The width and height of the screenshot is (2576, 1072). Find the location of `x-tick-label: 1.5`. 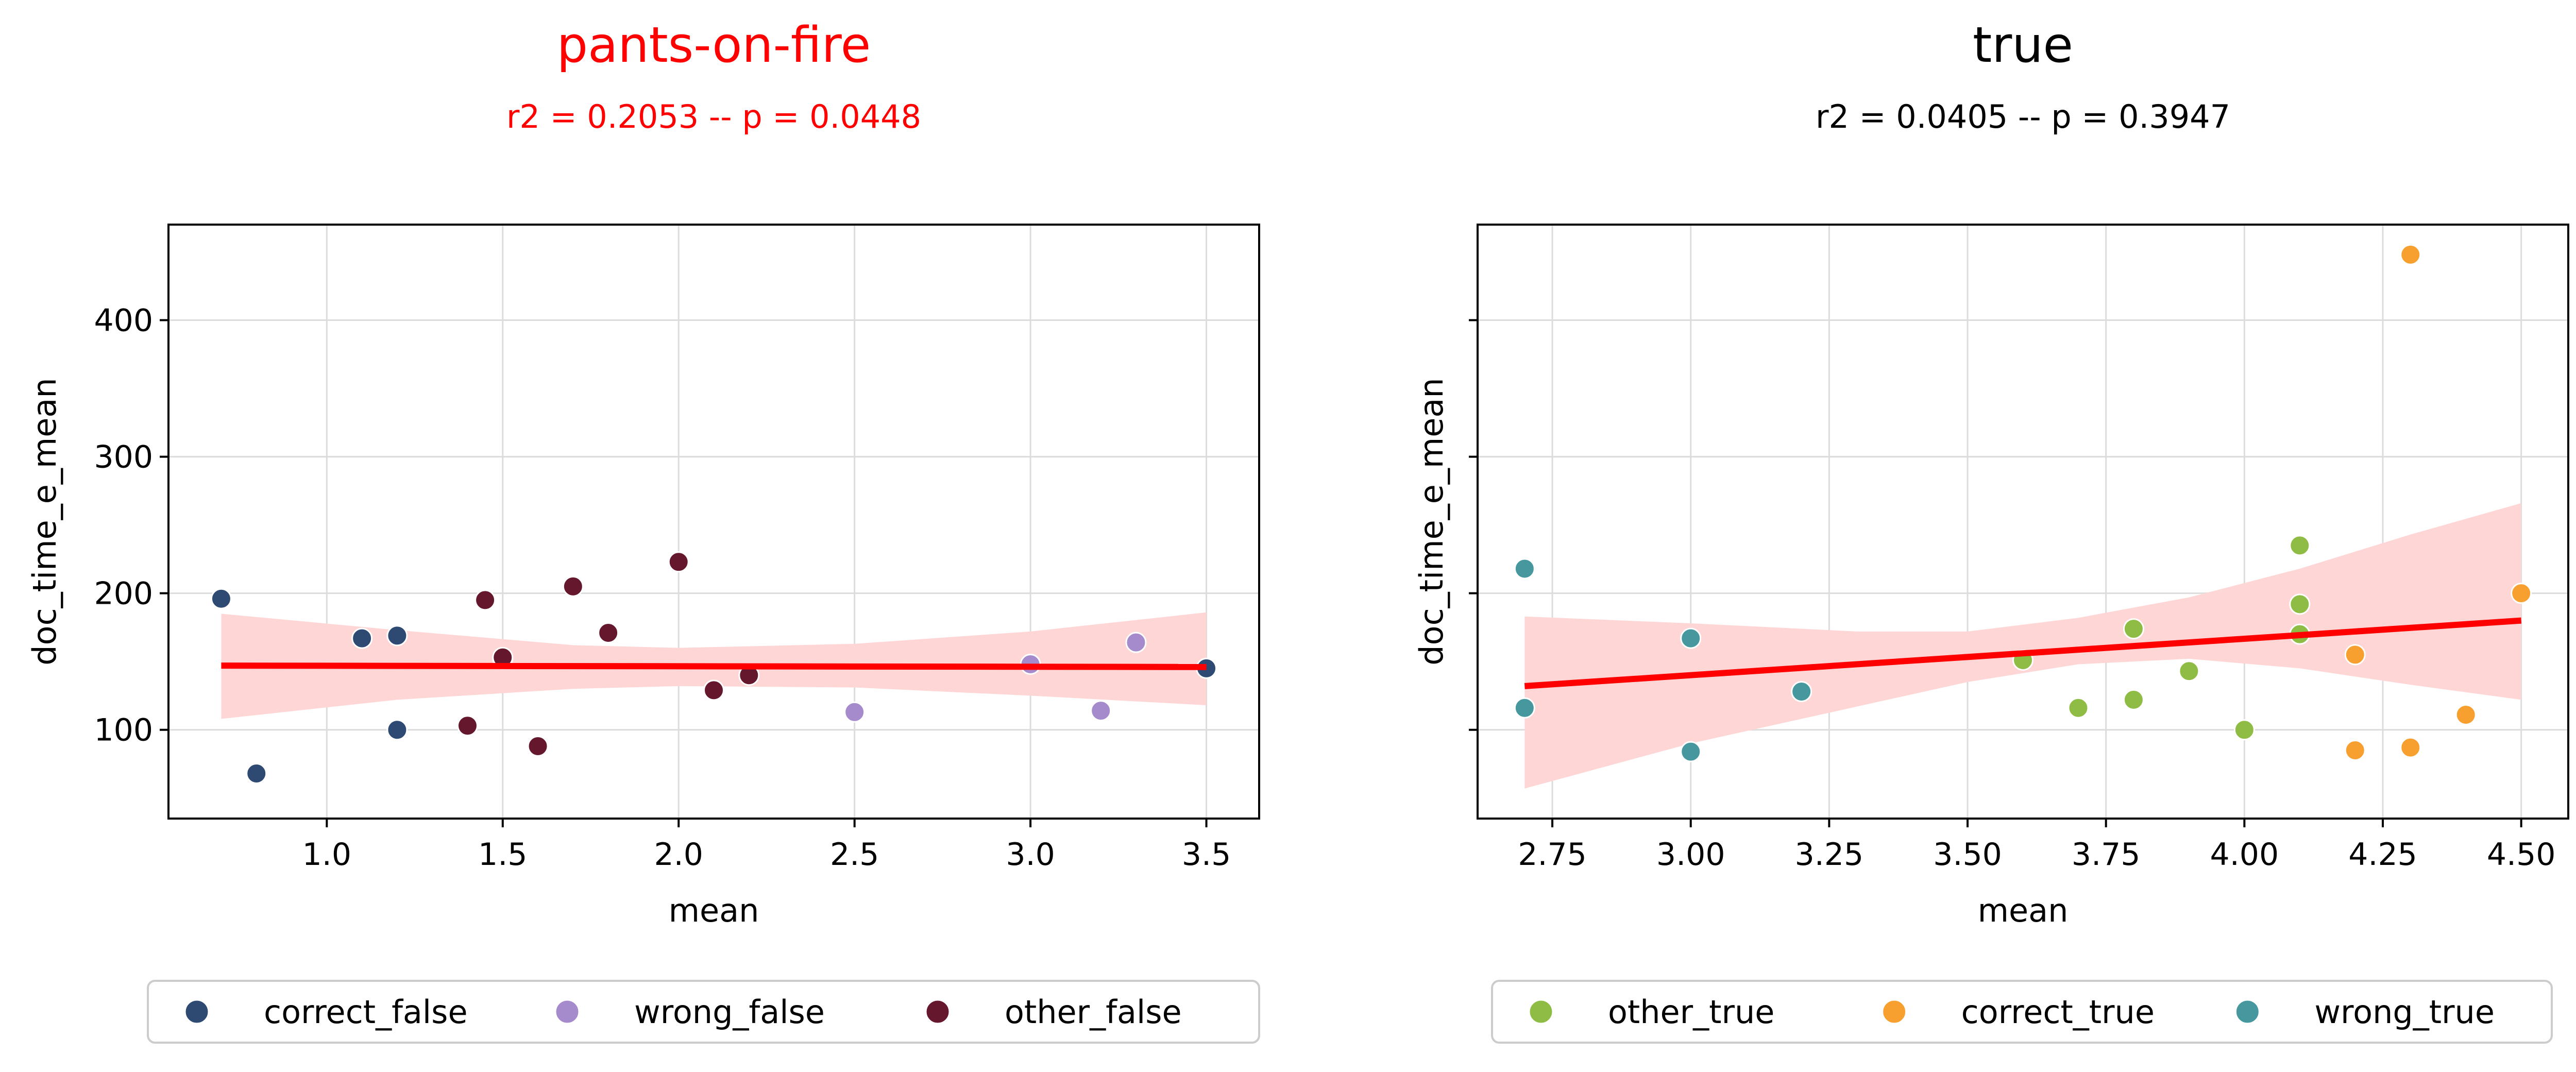

x-tick-label: 1.5 is located at coordinates (502, 855).